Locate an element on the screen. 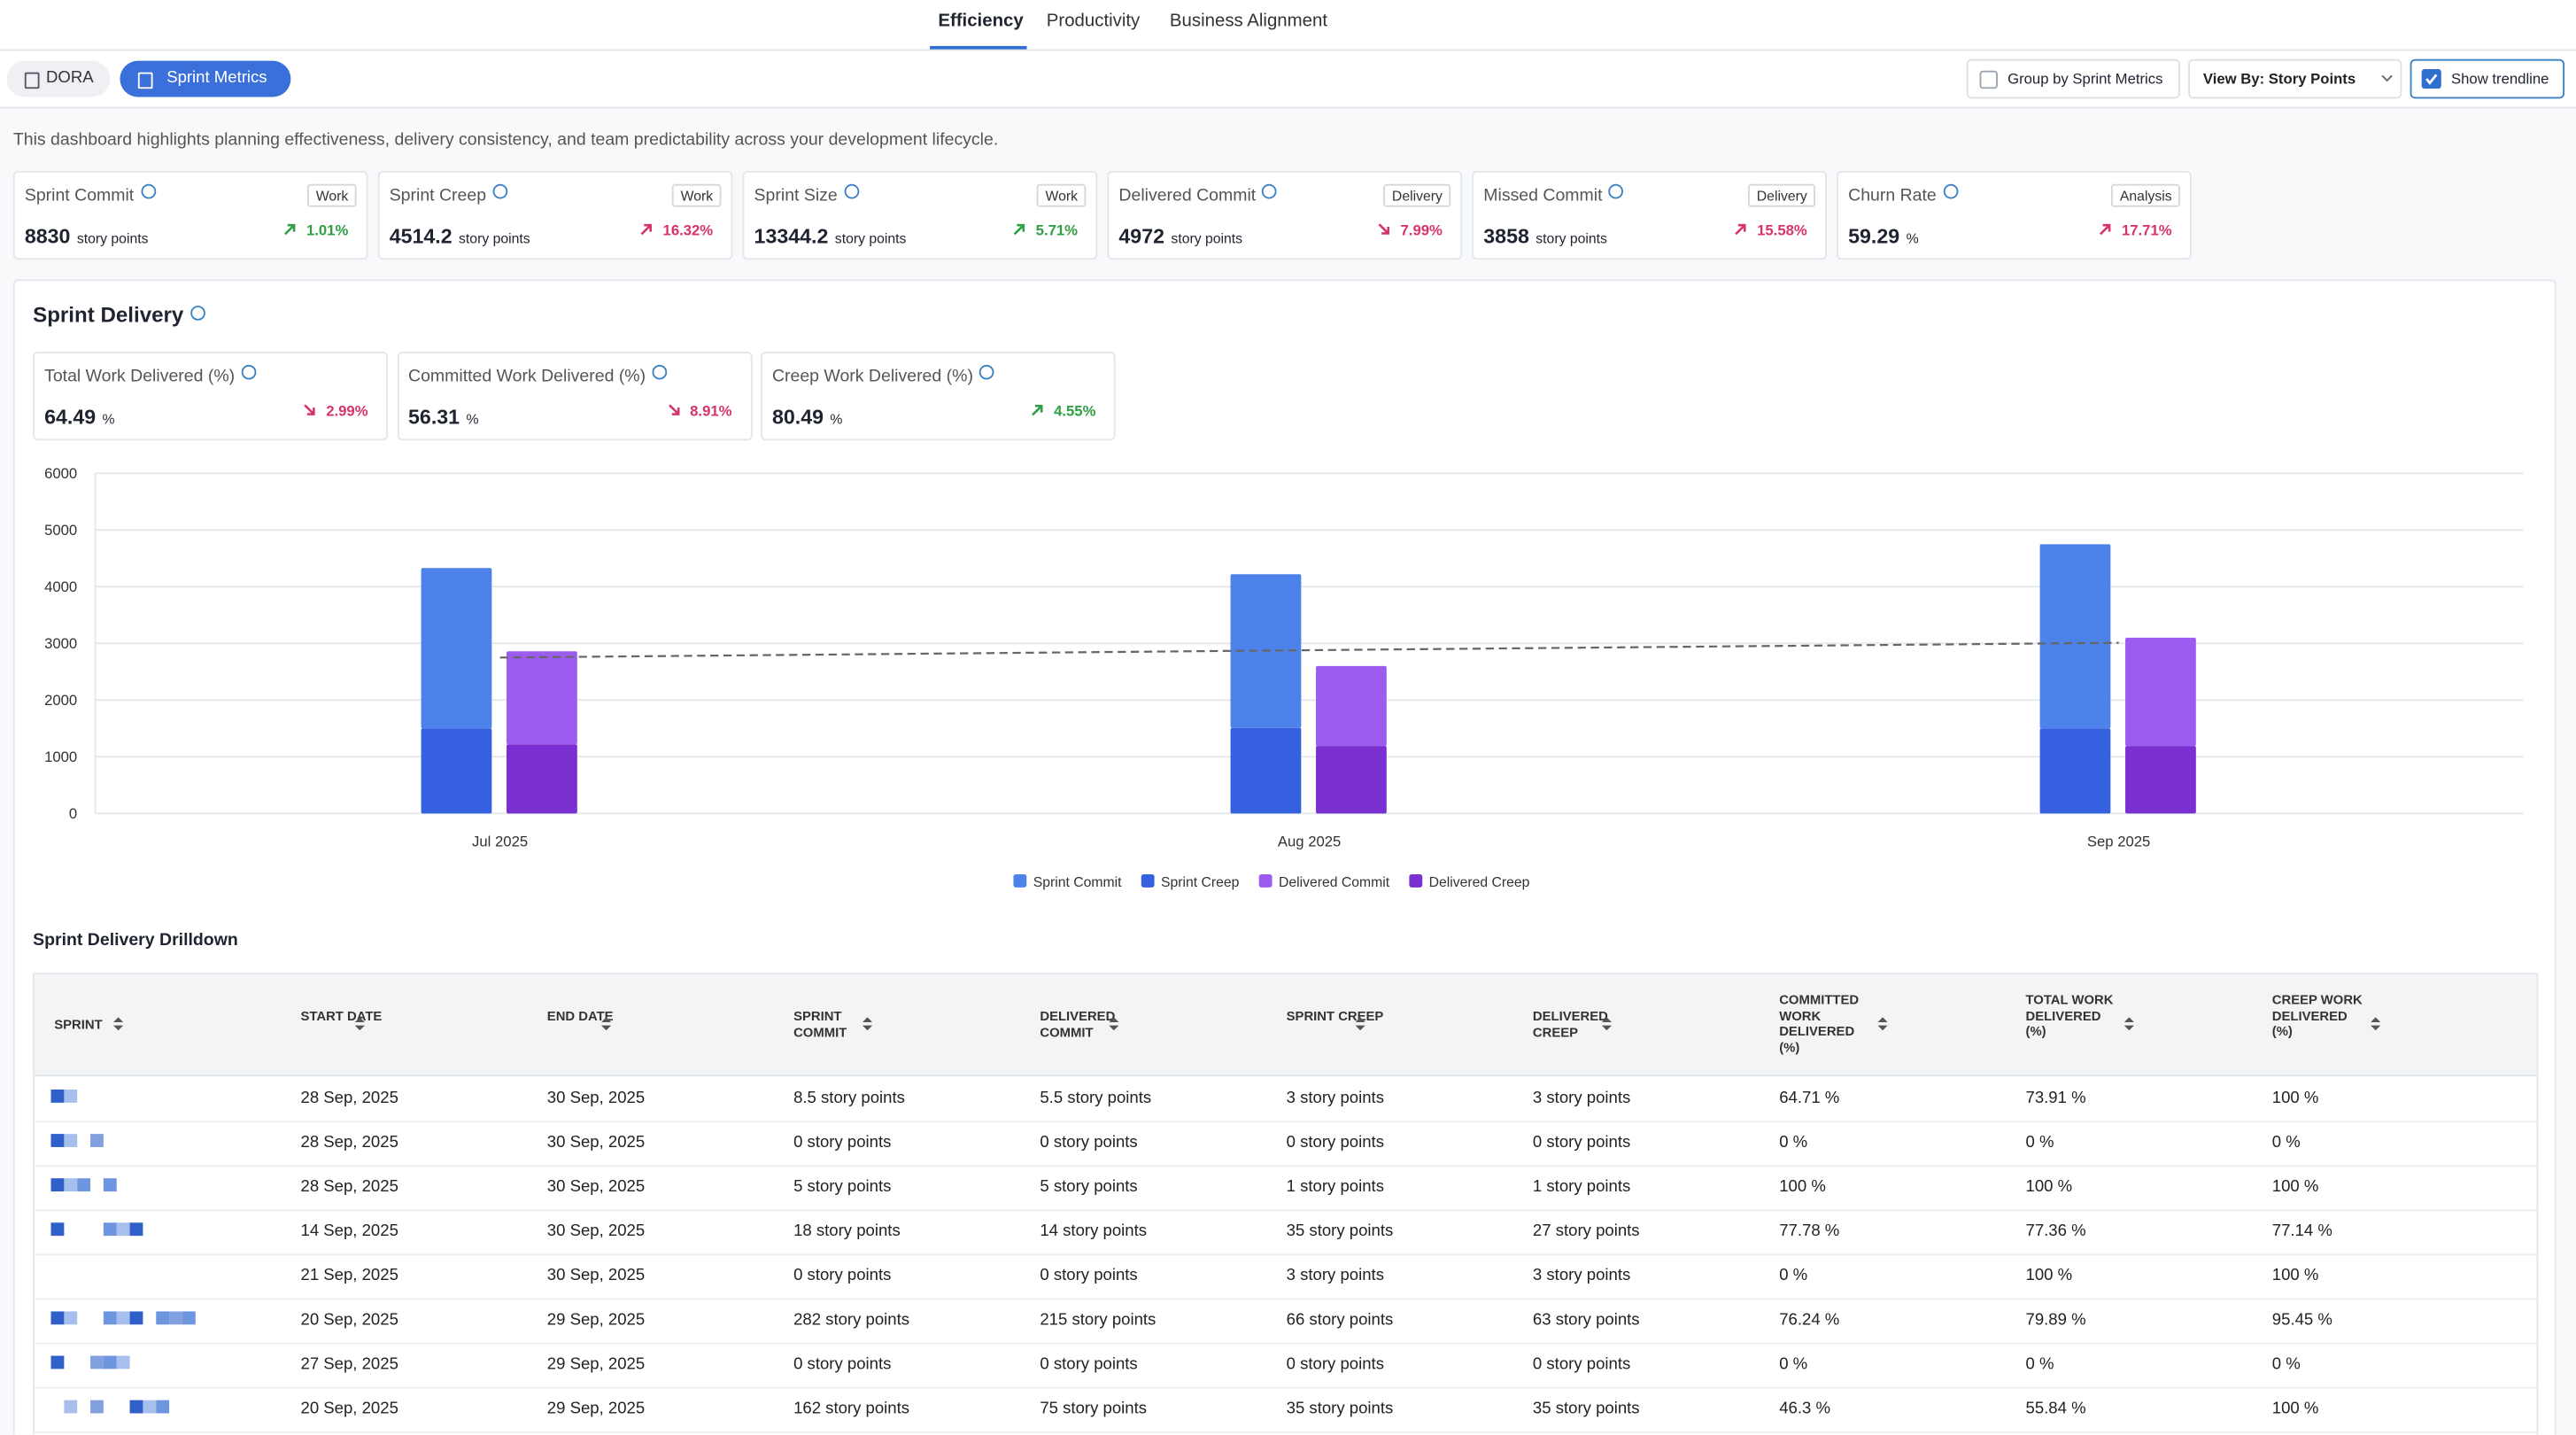 Image resolution: width=2576 pixels, height=1435 pixels. legend-label: Sprint Creep is located at coordinates (1200, 882).